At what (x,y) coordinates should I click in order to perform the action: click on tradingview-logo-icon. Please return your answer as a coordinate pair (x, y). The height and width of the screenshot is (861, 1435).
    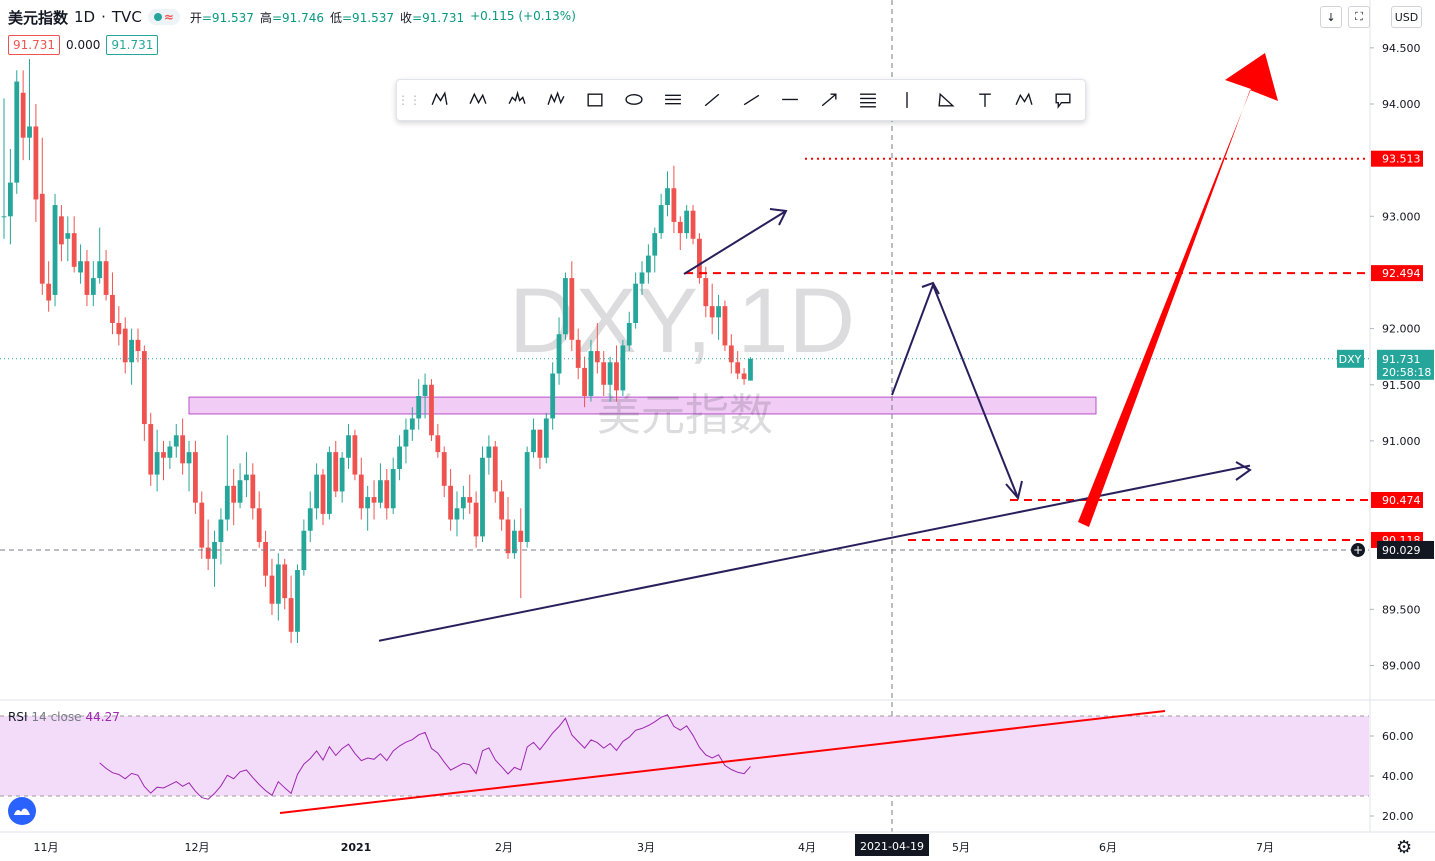
    Looking at the image, I should click on (22, 811).